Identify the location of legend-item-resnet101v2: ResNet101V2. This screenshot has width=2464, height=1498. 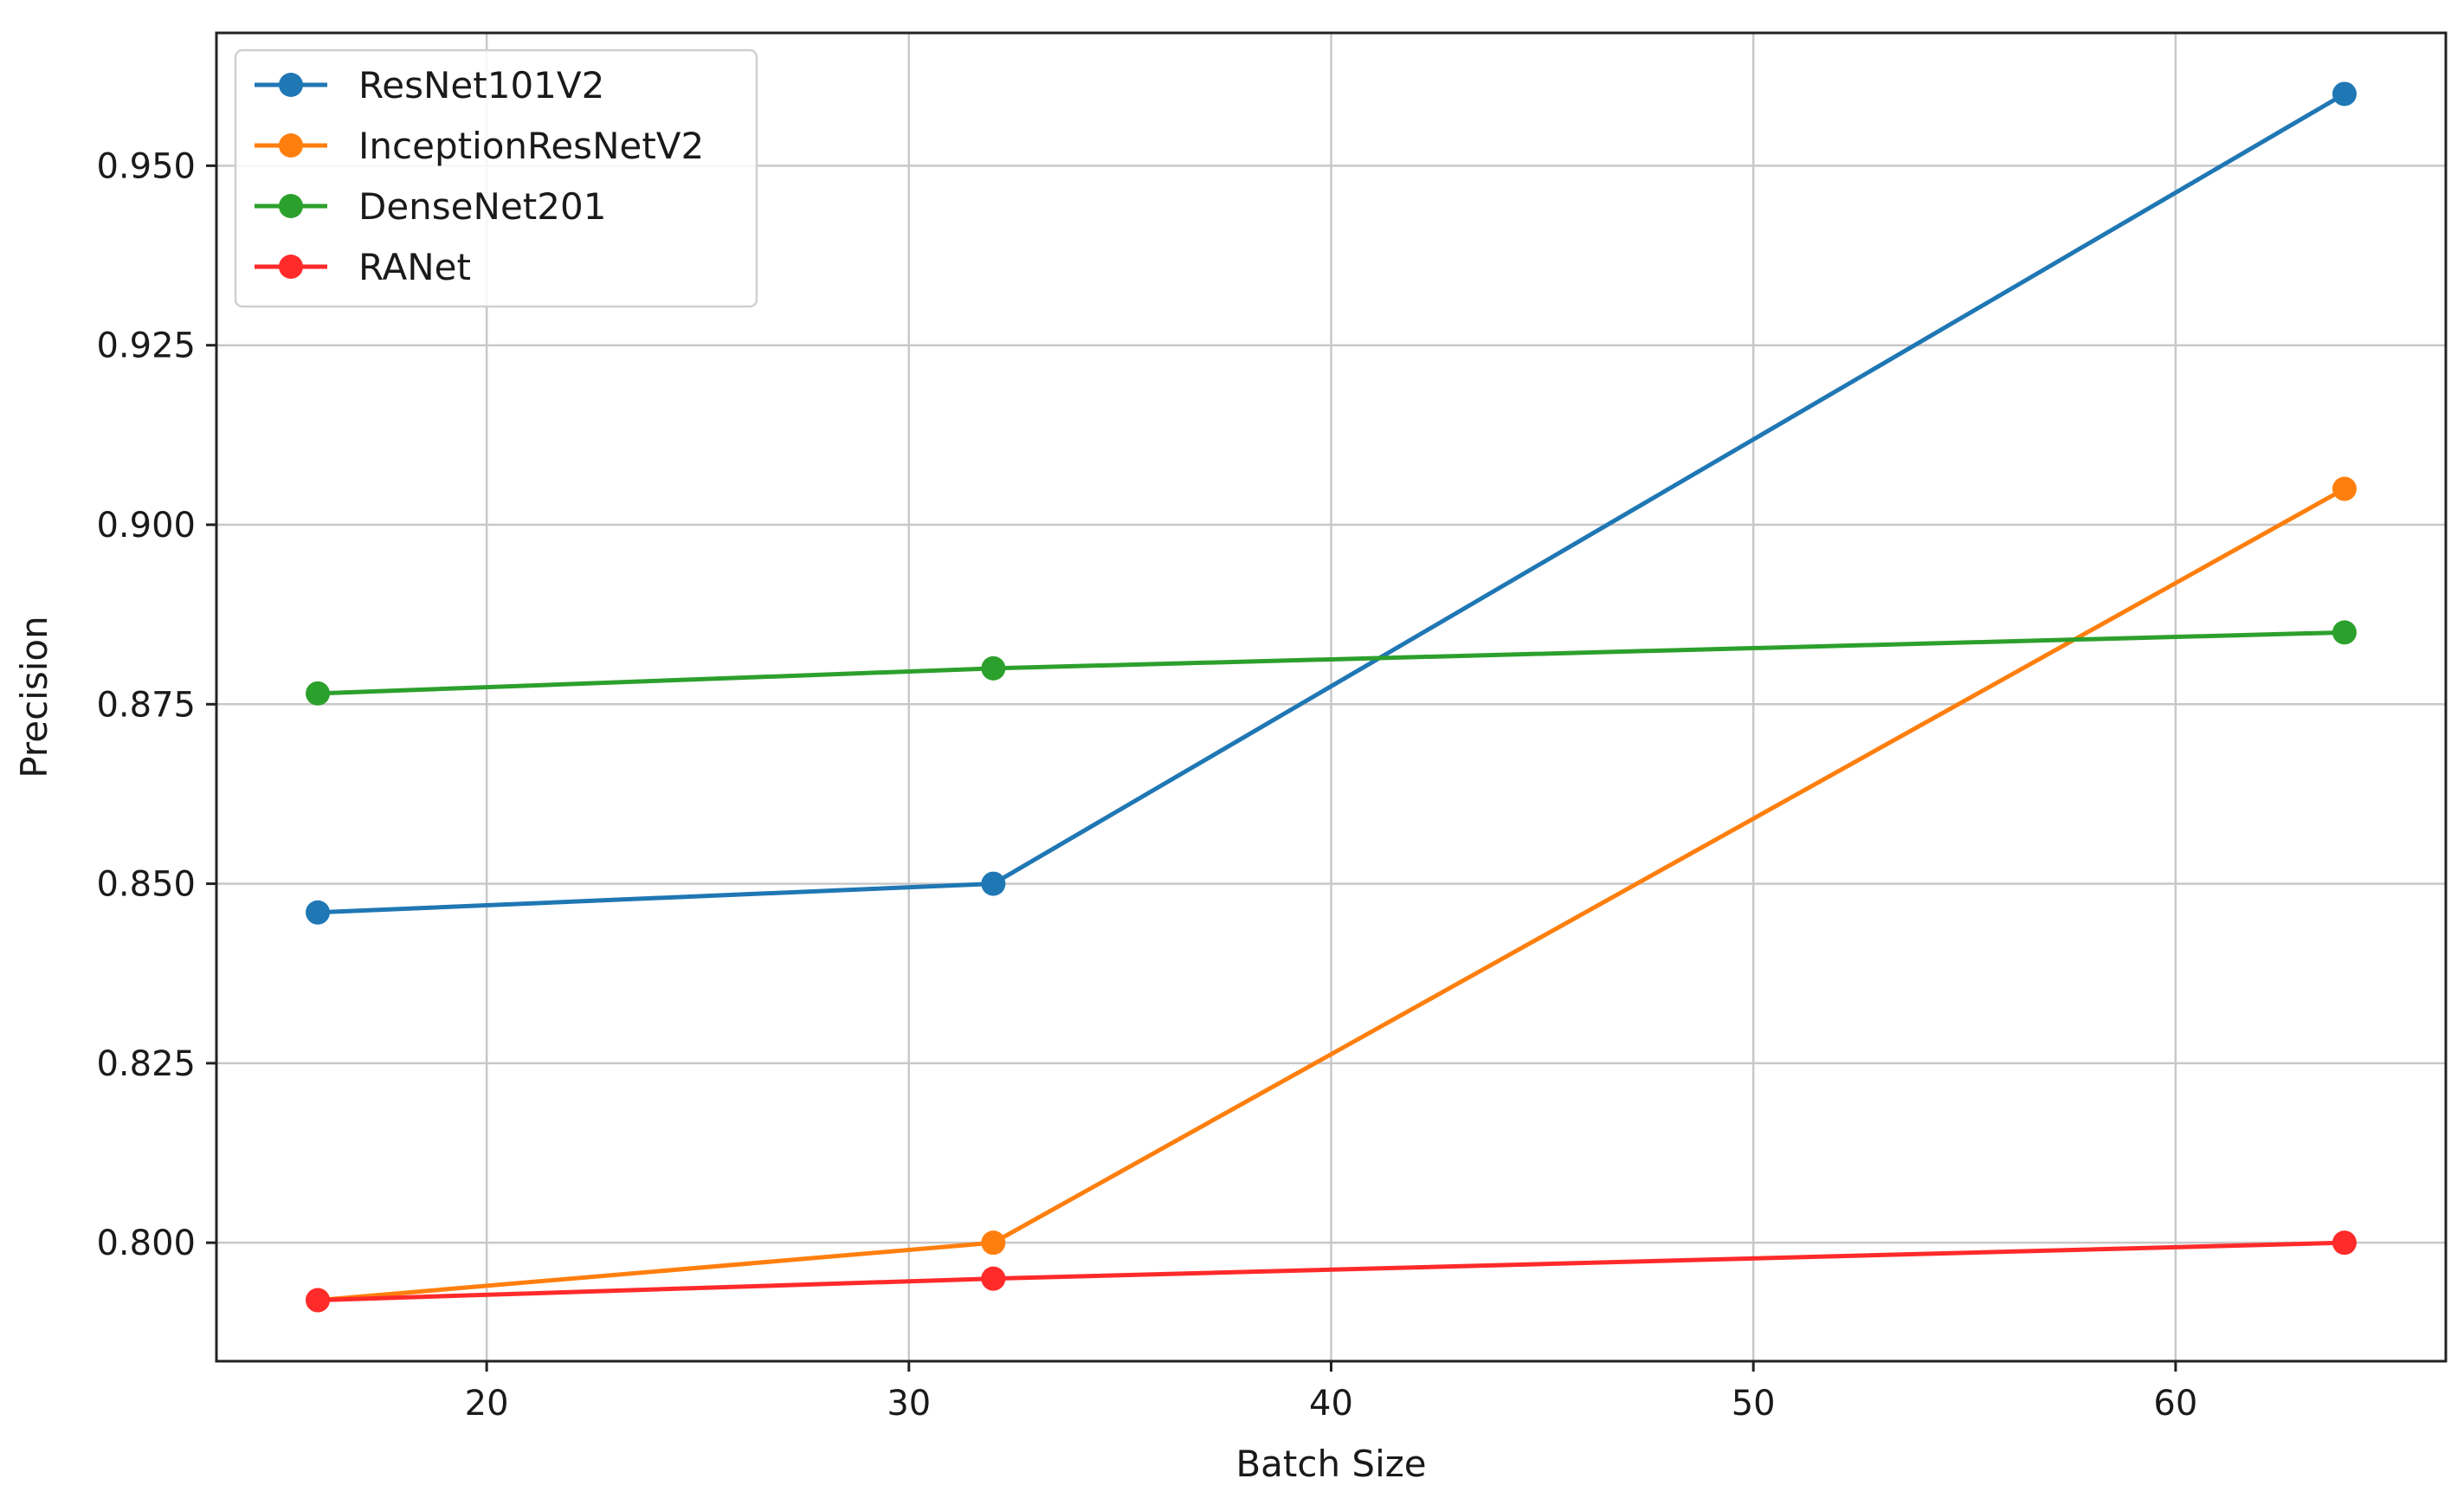
(429, 85).